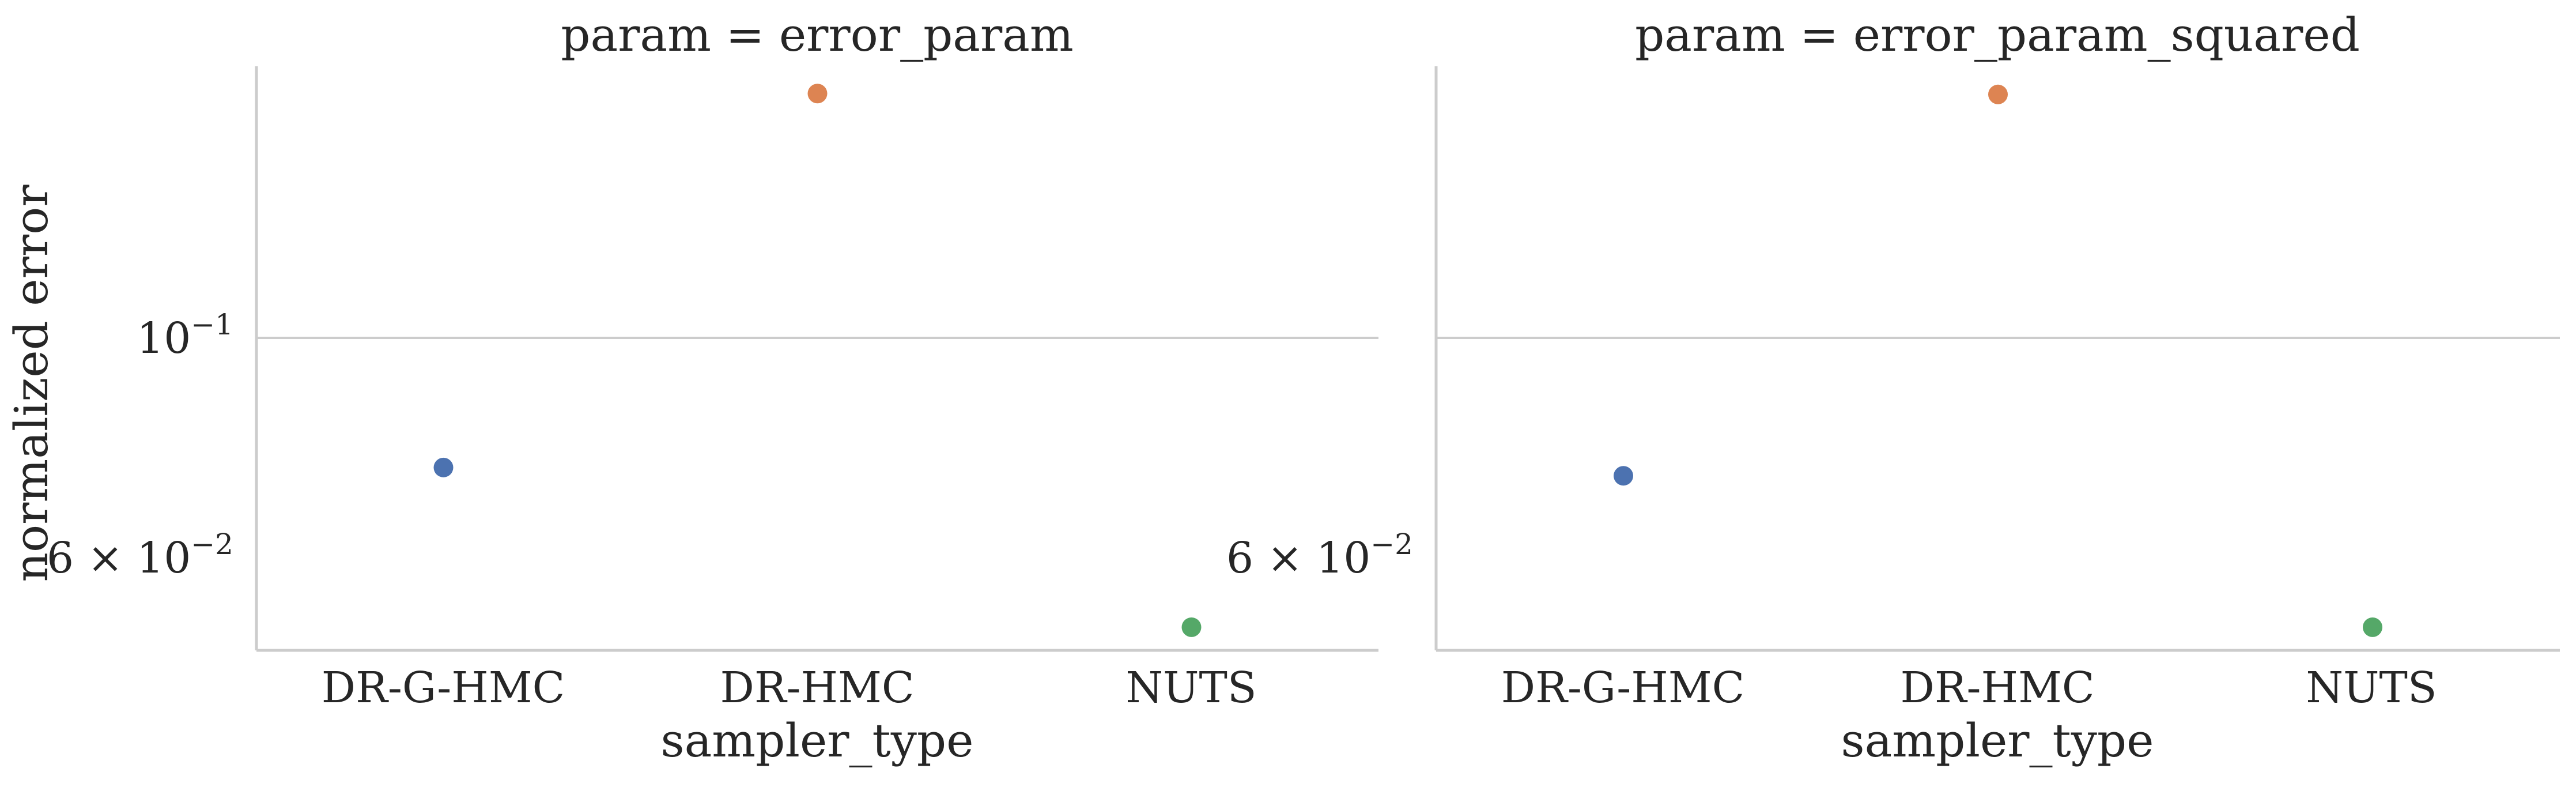 This screenshot has height=787, width=2576. What do you see at coordinates (1997, 35) in the screenshot?
I see `panel-title: param = error_param_squared` at bounding box center [1997, 35].